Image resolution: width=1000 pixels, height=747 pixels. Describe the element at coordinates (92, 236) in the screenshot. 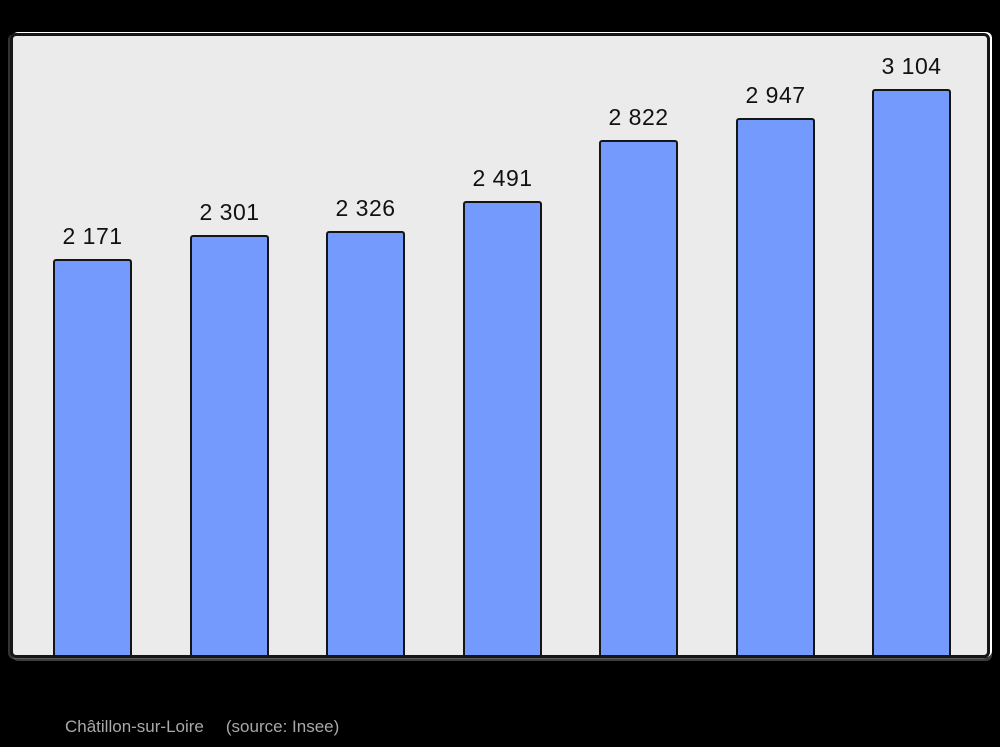

I see `bar-value-label: 2 171` at that location.